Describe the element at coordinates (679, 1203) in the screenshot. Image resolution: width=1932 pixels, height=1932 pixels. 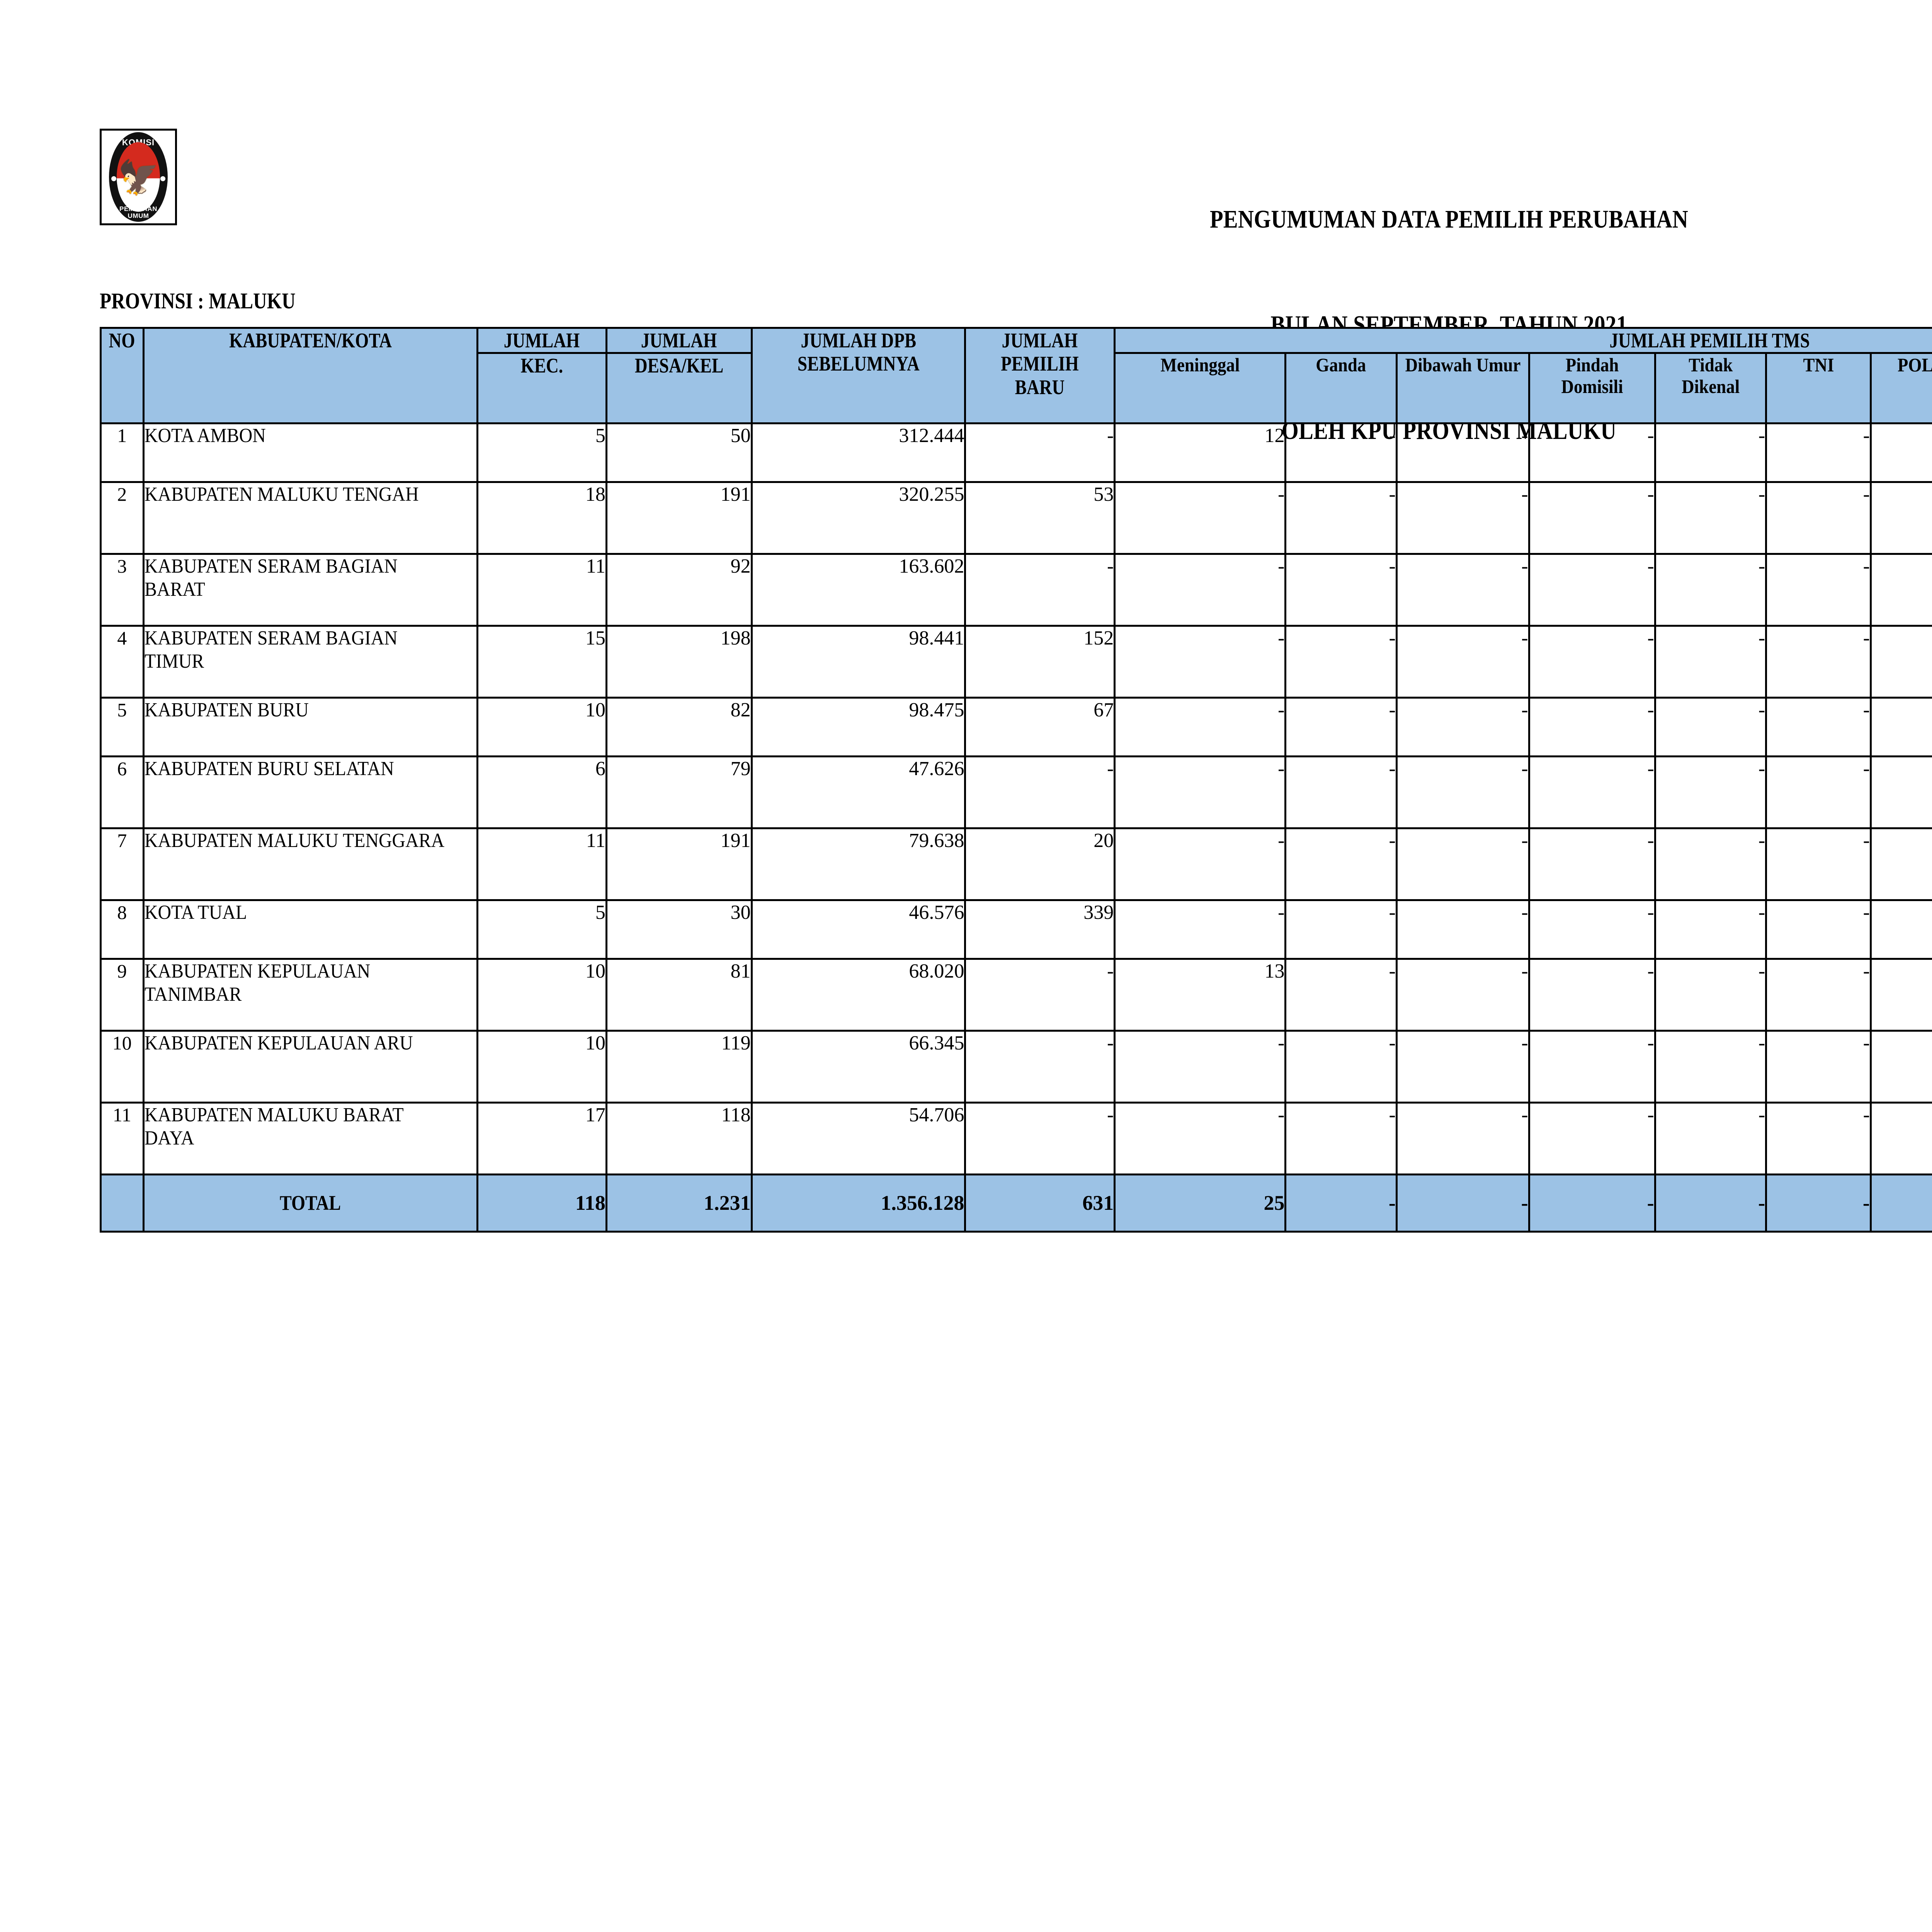
I see `total-cell-desa-kel: 1.231` at that location.